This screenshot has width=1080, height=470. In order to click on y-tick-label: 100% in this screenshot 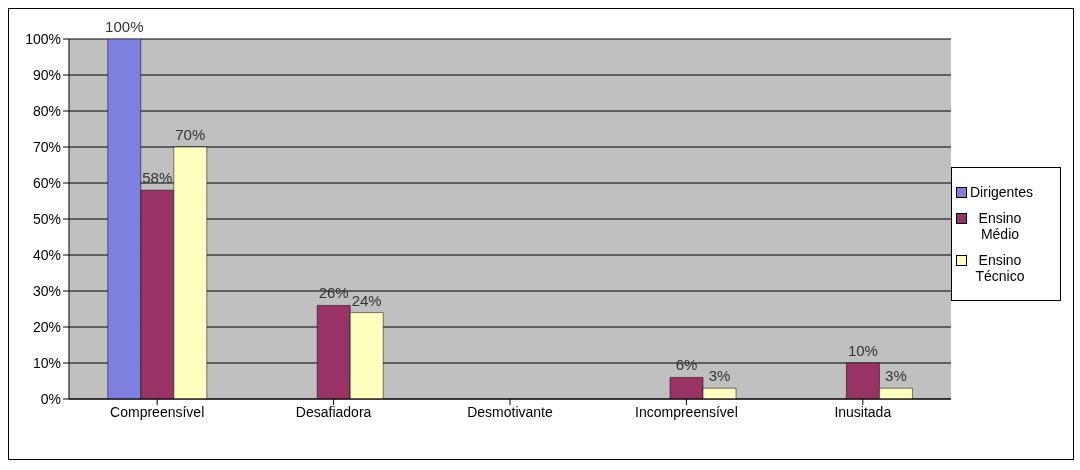, I will do `click(43, 38)`.